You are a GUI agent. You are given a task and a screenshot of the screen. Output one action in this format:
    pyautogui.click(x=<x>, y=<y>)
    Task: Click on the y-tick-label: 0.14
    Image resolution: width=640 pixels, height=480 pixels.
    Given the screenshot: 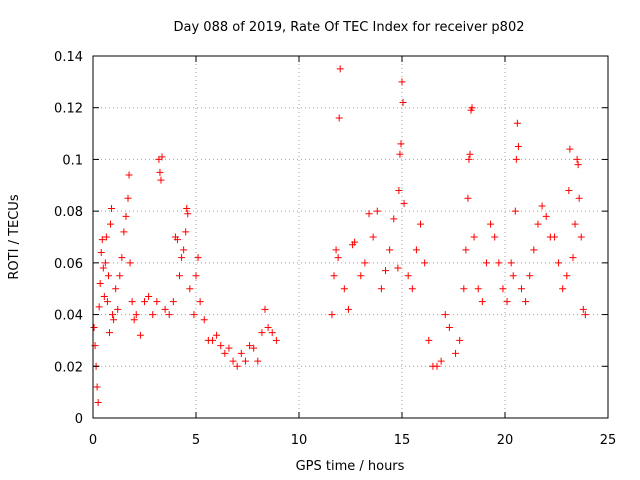 What is the action you would take?
    pyautogui.click(x=68, y=57)
    